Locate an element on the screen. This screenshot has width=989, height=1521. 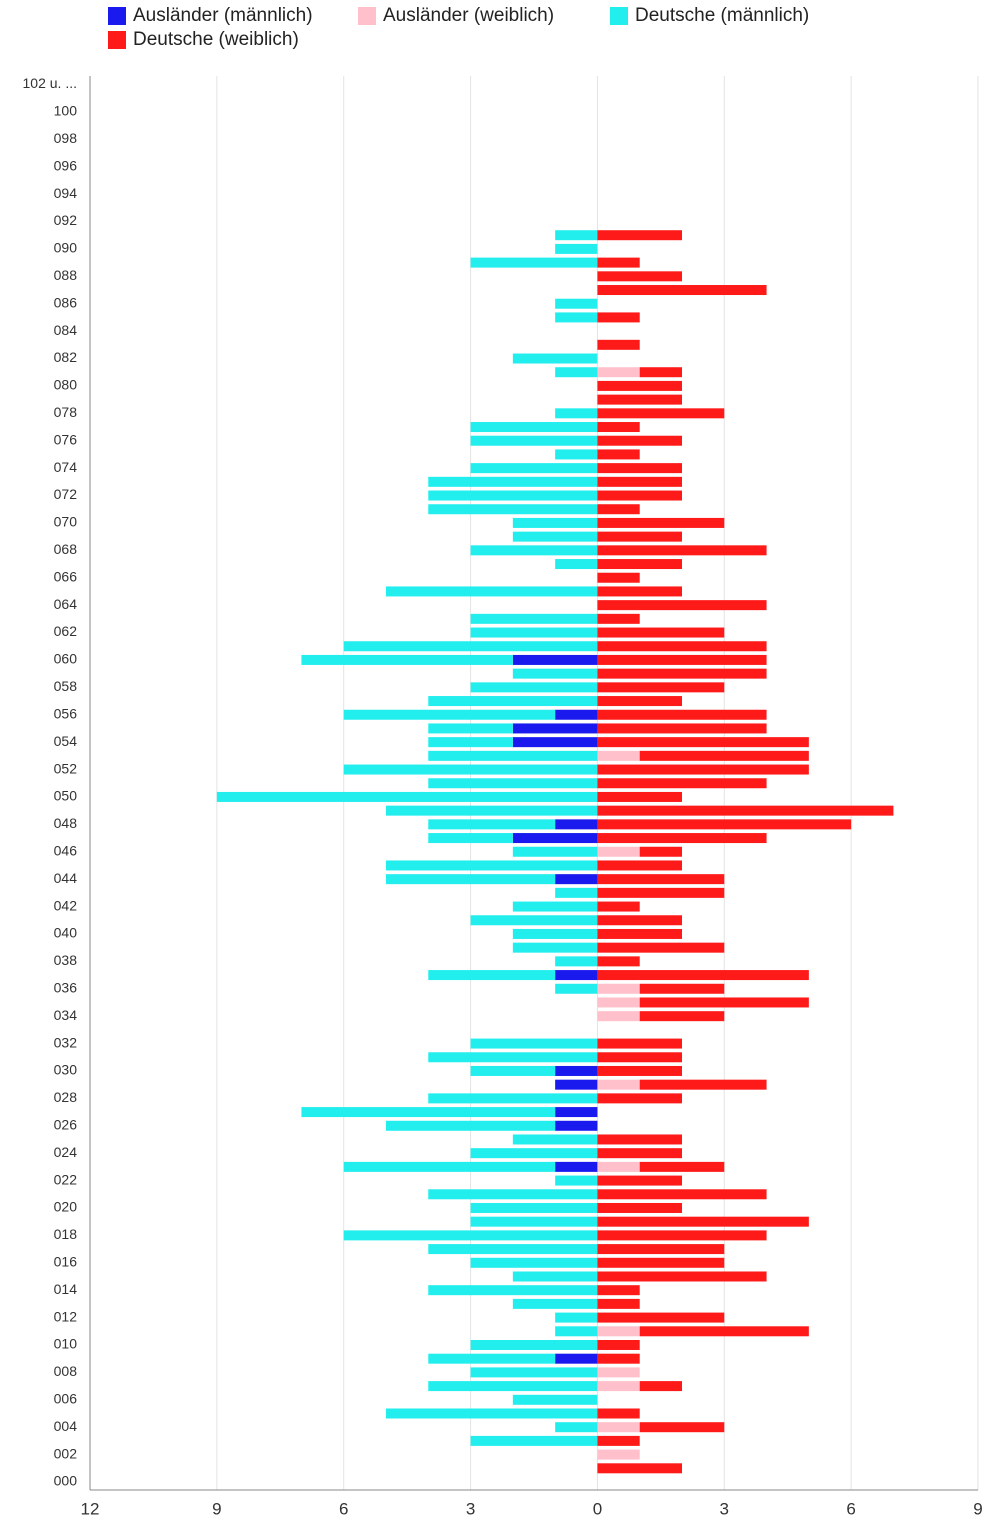
y-tick-label: 076 is located at coordinates (66, 439).